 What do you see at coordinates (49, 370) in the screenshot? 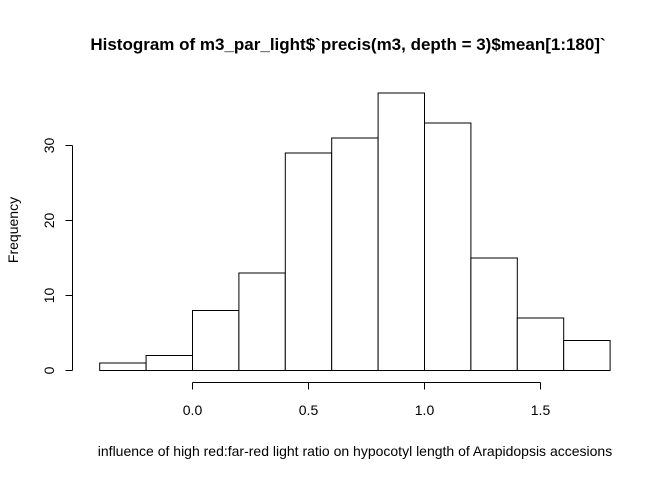
I see `y-tick-label: 0` at bounding box center [49, 370].